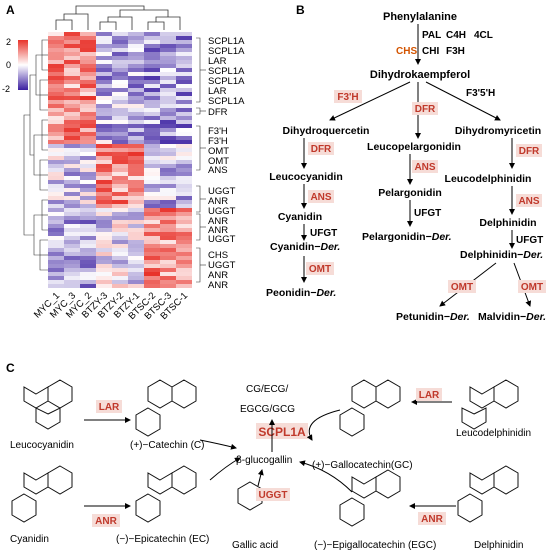  What do you see at coordinates (490, 404) in the screenshot?
I see `leucodelphinidin-structure` at bounding box center [490, 404].